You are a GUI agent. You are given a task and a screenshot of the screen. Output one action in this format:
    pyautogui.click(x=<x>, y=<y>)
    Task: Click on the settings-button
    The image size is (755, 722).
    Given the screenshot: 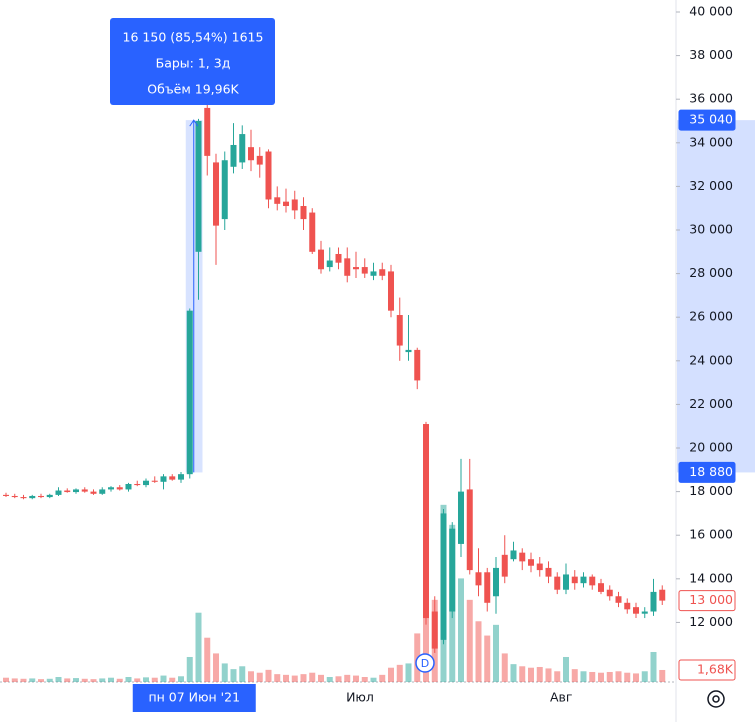 What is the action you would take?
    pyautogui.click(x=716, y=699)
    